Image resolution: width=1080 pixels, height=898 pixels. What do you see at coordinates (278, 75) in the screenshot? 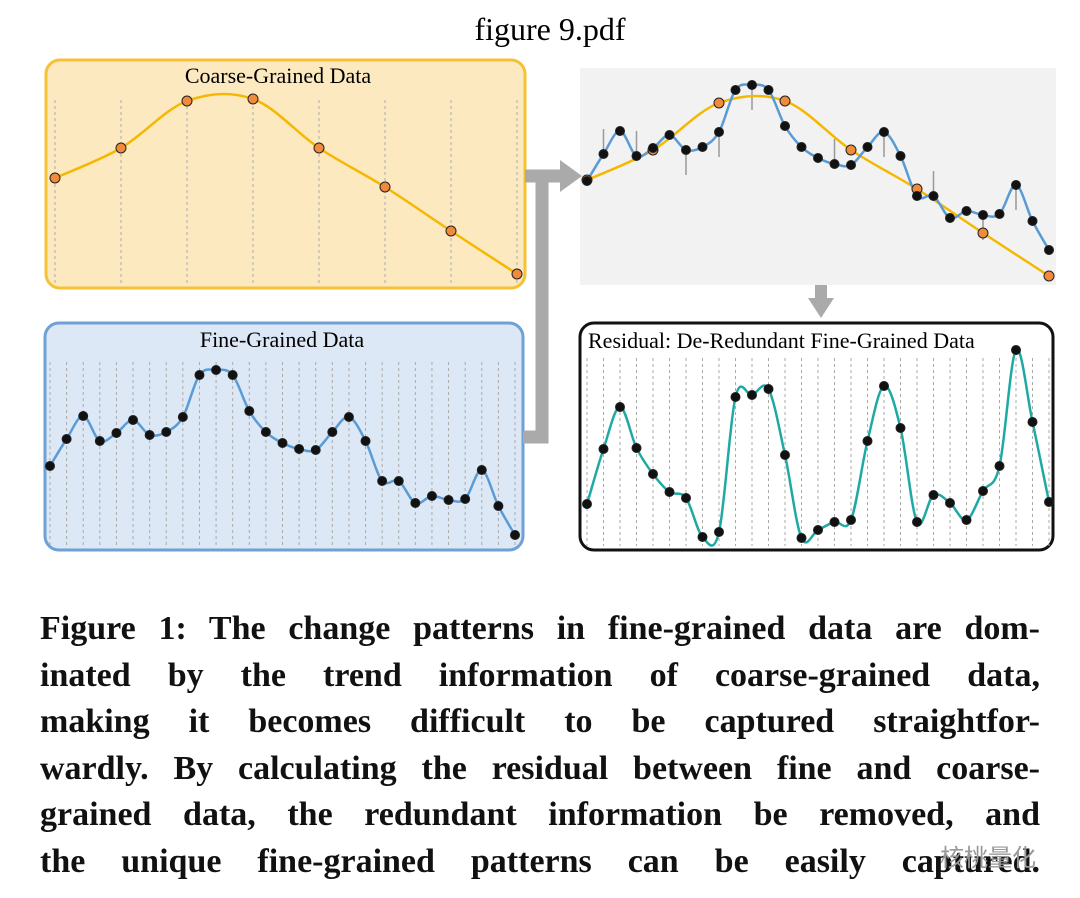
I see `coarse-label: Coarse-Grained Data` at bounding box center [278, 75].